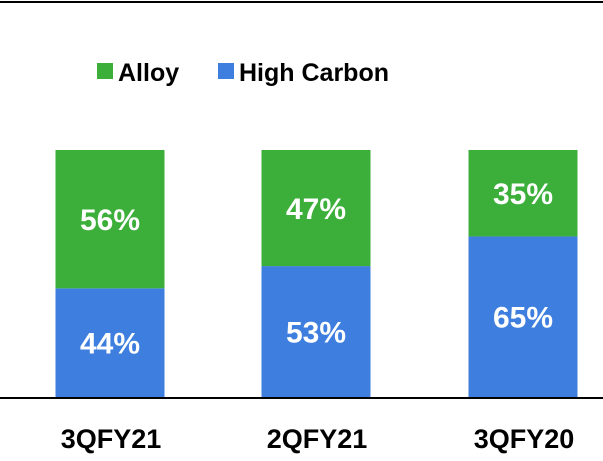 This screenshot has width=603, height=461. I want to click on bar-alloy-3qfy20, so click(523, 193).